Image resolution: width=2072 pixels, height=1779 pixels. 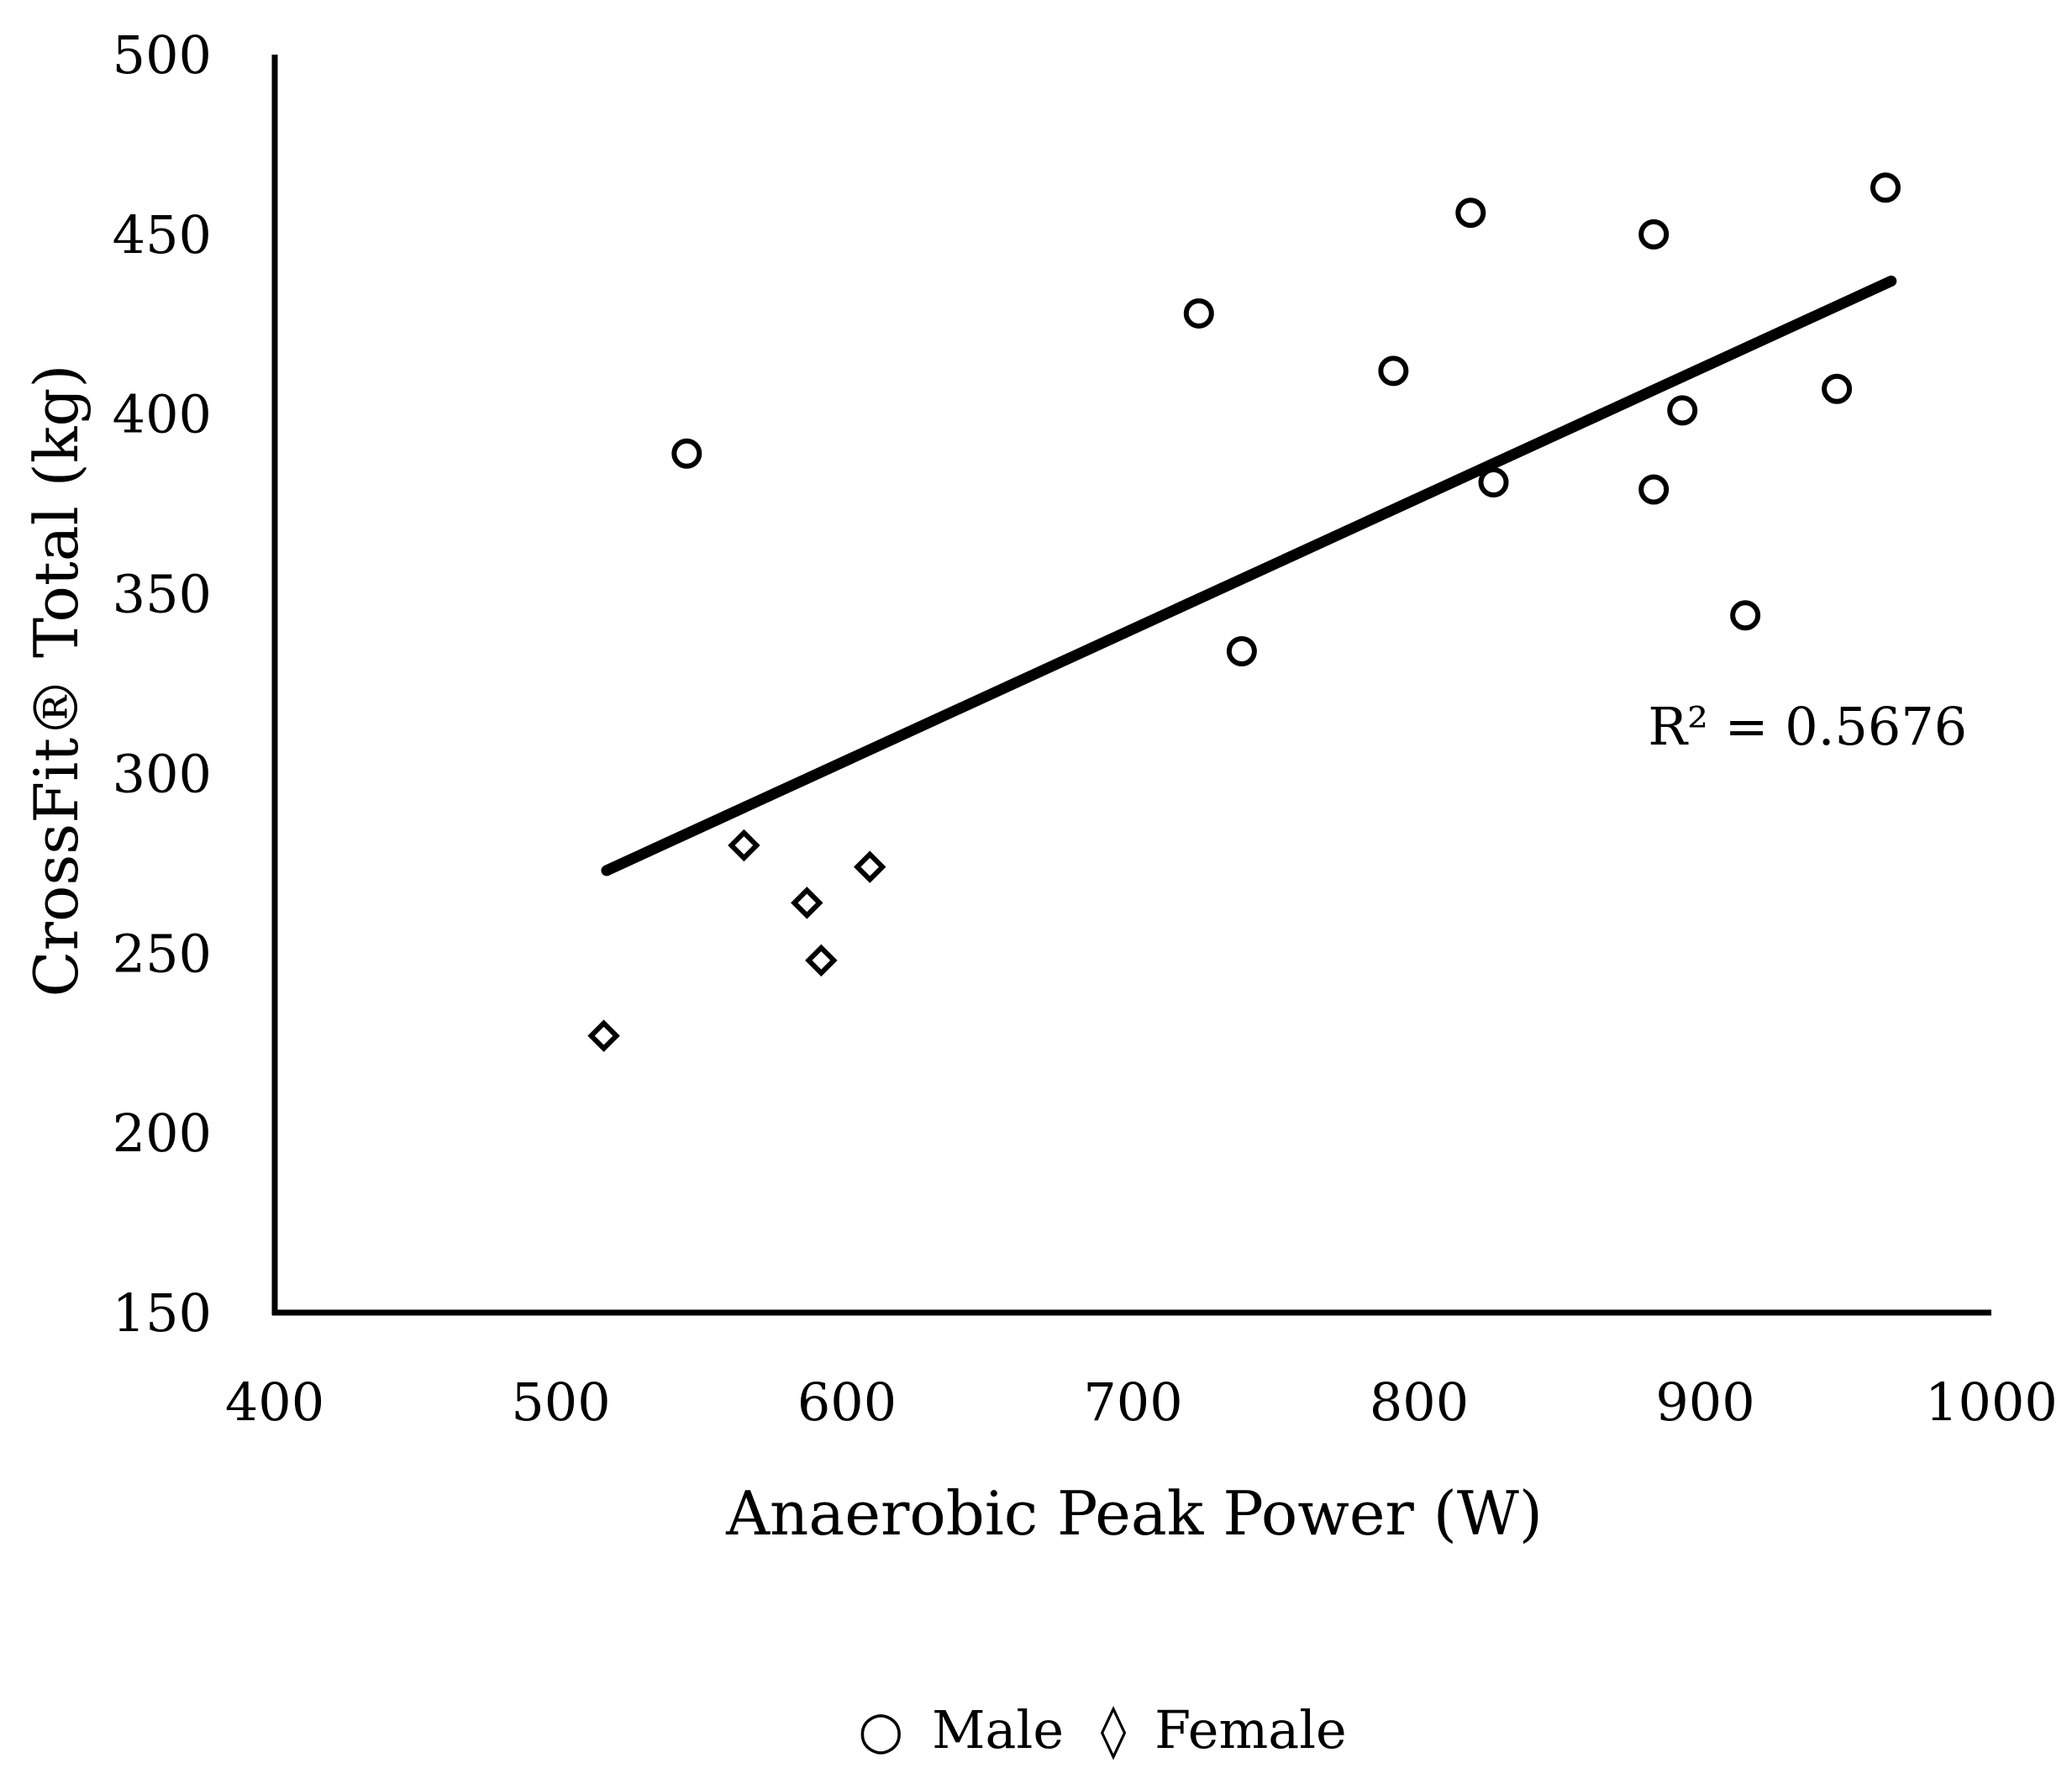 What do you see at coordinates (162, 773) in the screenshot?
I see `y-tick-label: 300` at bounding box center [162, 773].